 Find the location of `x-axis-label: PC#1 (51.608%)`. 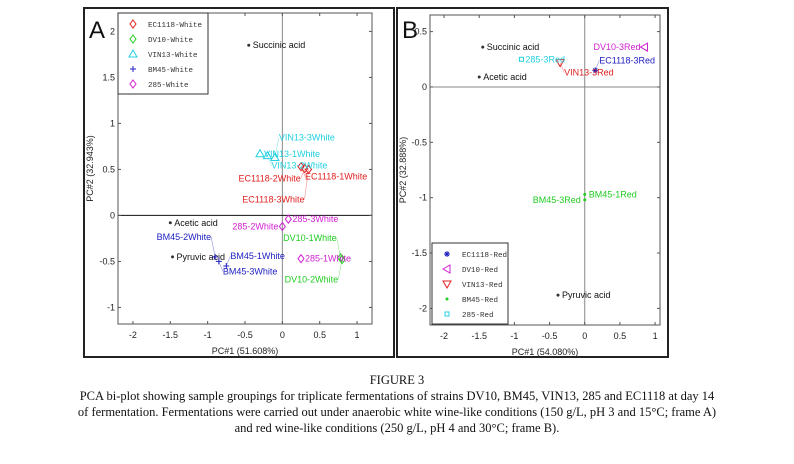

x-axis-label: PC#1 (51.608%) is located at coordinates (245, 351).